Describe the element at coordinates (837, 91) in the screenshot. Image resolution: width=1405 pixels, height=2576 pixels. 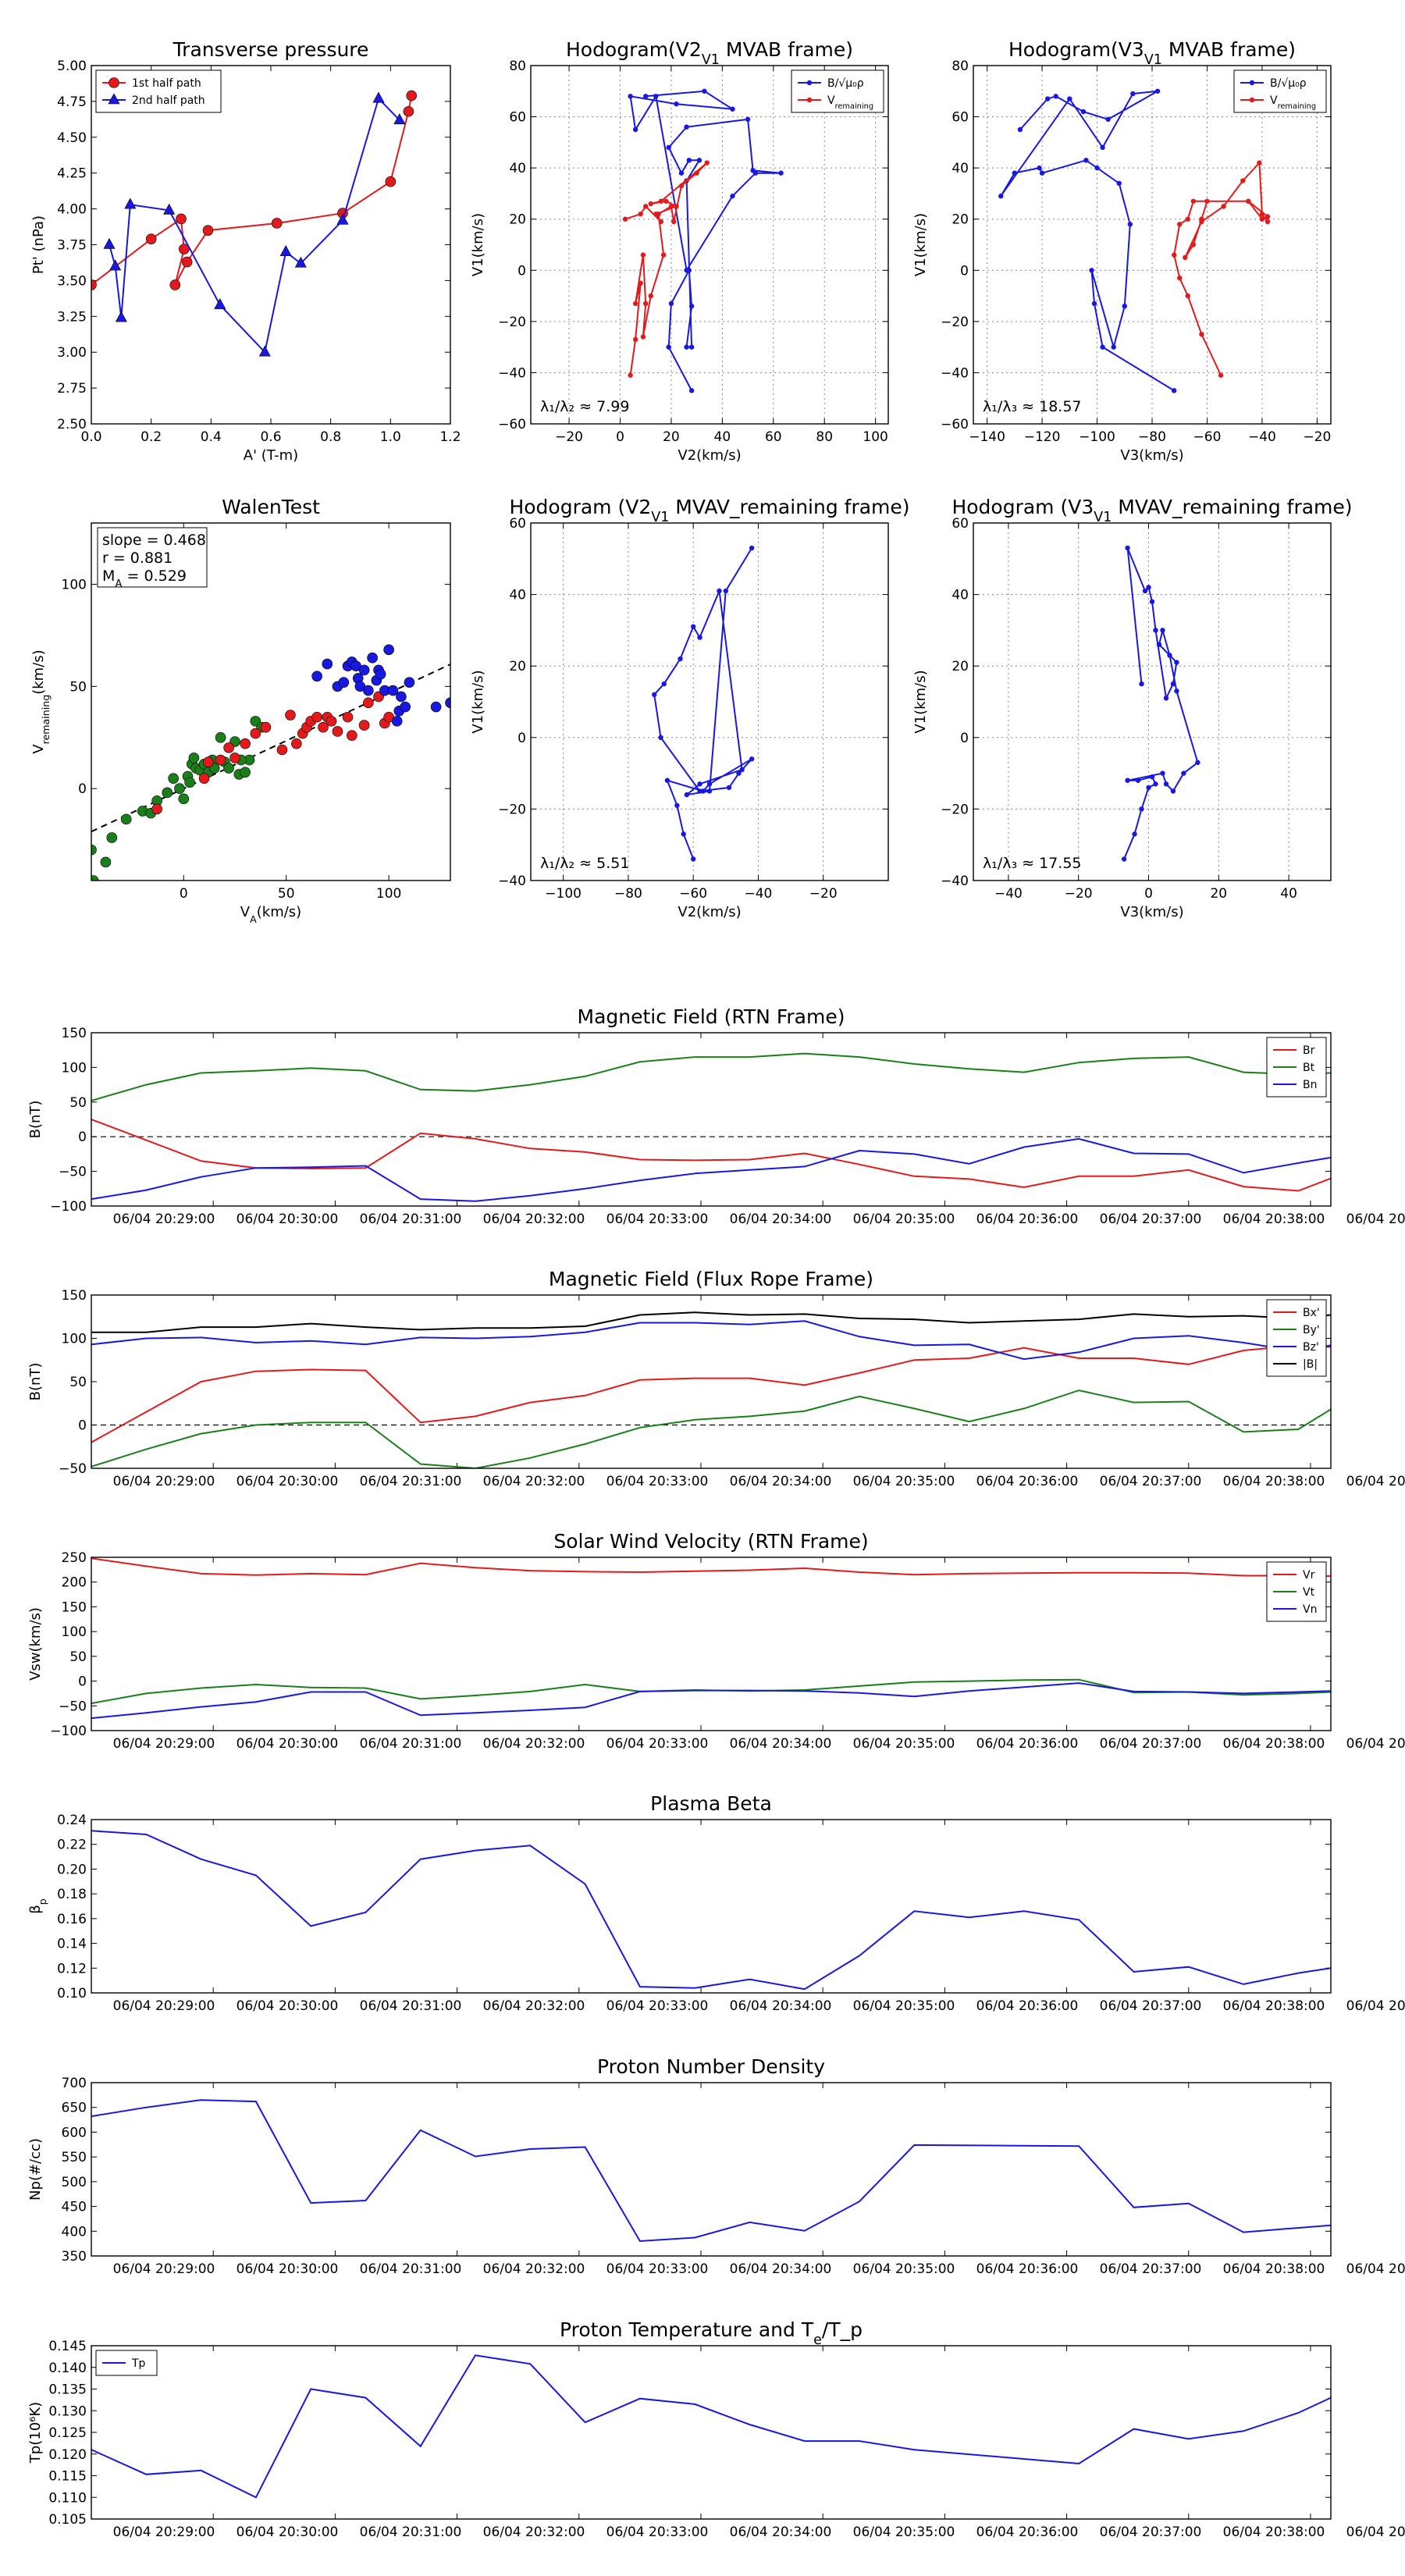
I see `legend-box` at that location.